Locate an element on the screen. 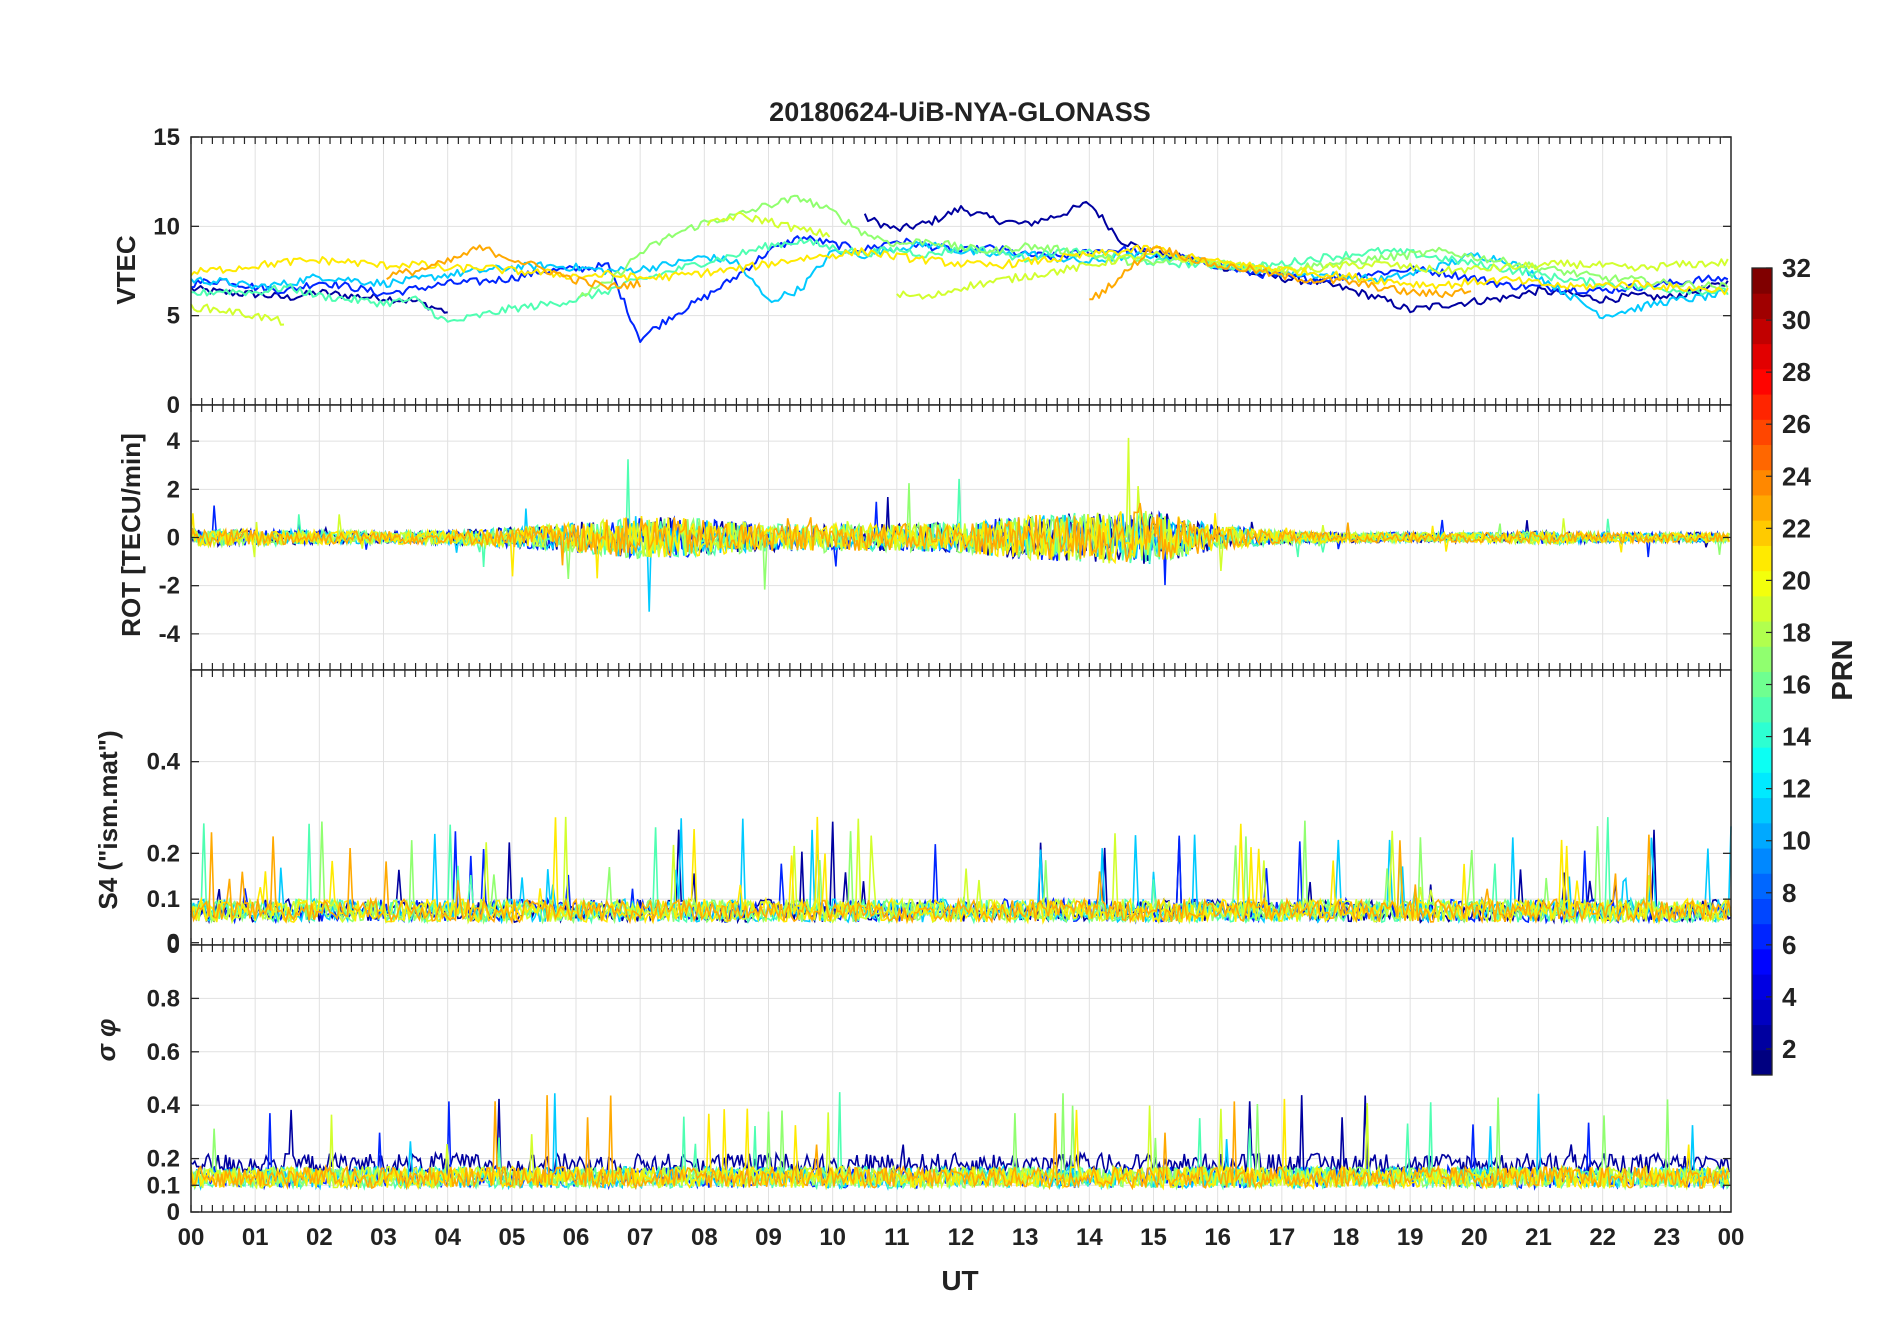 The width and height of the screenshot is (1902, 1330). x-tick-label: 03 is located at coordinates (383, 1237).